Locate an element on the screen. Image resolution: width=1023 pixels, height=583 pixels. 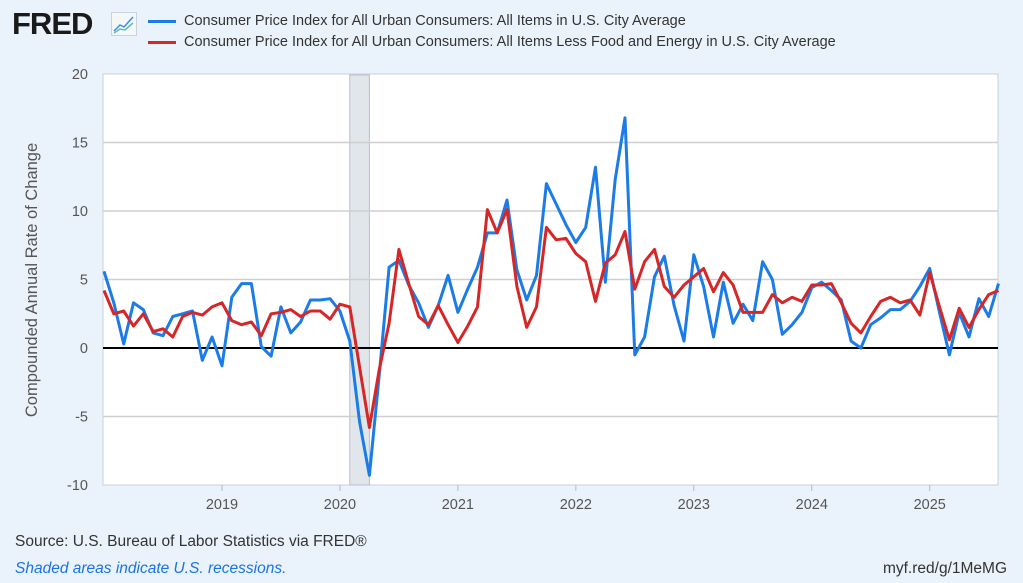
x-tick-label: 2022 is located at coordinates (576, 505).